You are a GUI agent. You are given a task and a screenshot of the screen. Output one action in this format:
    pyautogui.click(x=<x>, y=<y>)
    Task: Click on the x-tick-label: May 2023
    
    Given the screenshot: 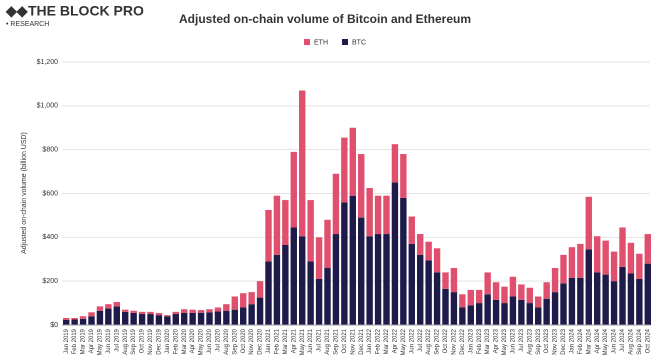 What is the action you would take?
    pyautogui.click(x=505, y=341)
    